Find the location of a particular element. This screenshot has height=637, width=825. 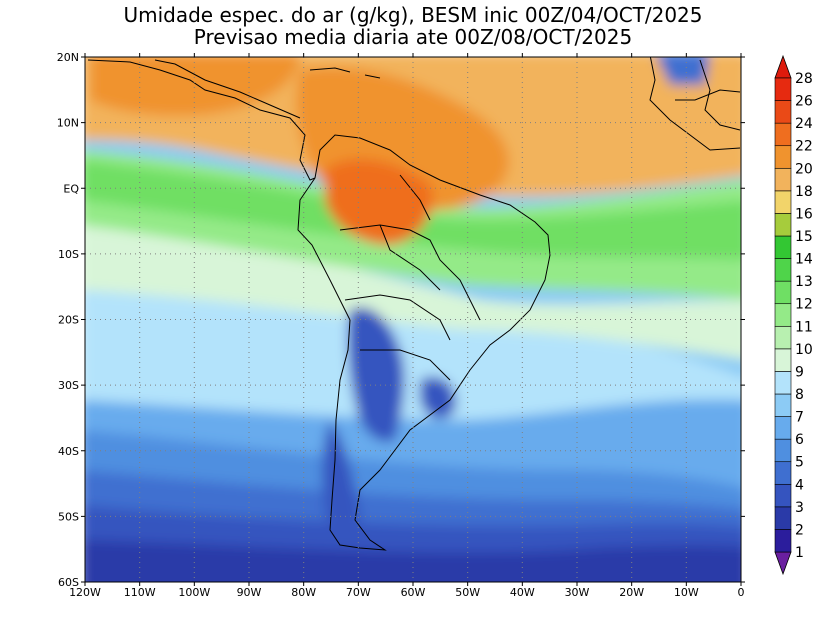

colorbar-label: 26 is located at coordinates (804, 102).